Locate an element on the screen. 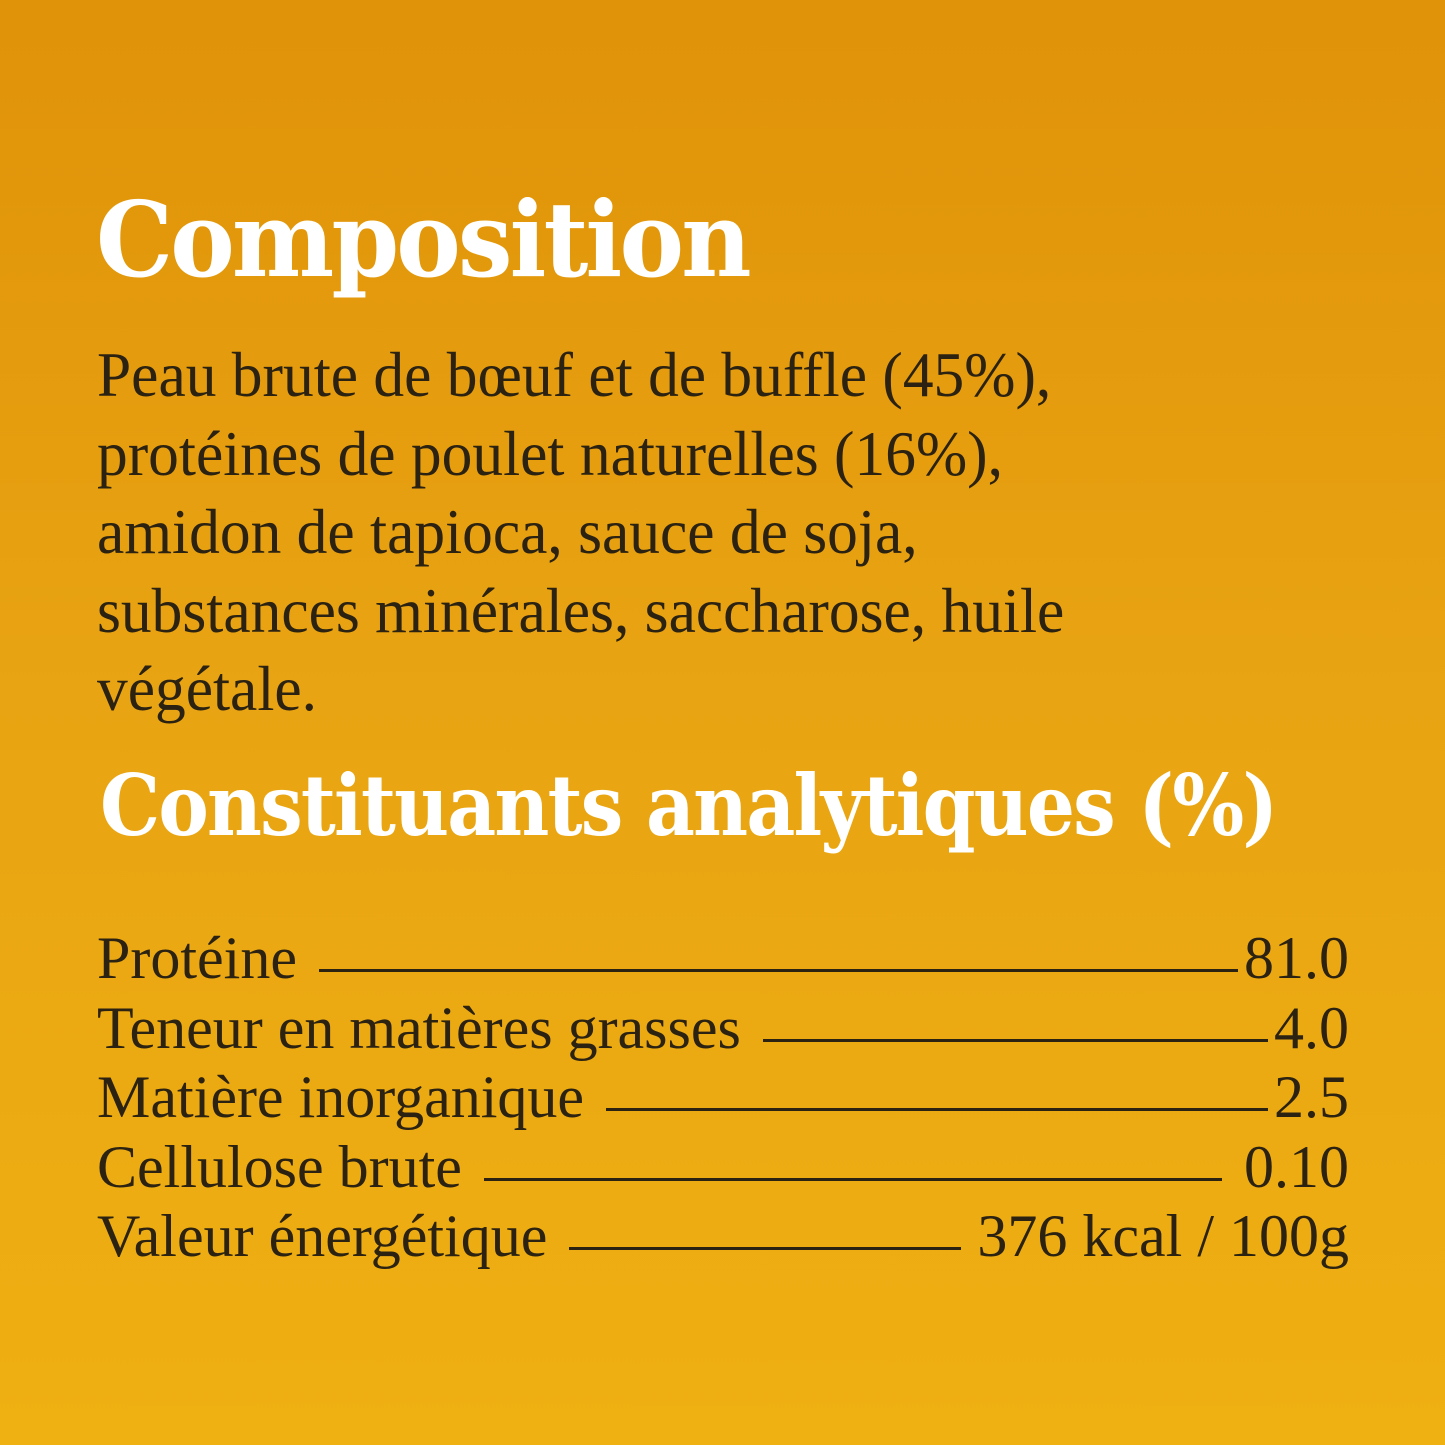 The image size is (1445, 1445). composition-line: amidon de tapioca, sauce de soja, is located at coordinates (507, 531).